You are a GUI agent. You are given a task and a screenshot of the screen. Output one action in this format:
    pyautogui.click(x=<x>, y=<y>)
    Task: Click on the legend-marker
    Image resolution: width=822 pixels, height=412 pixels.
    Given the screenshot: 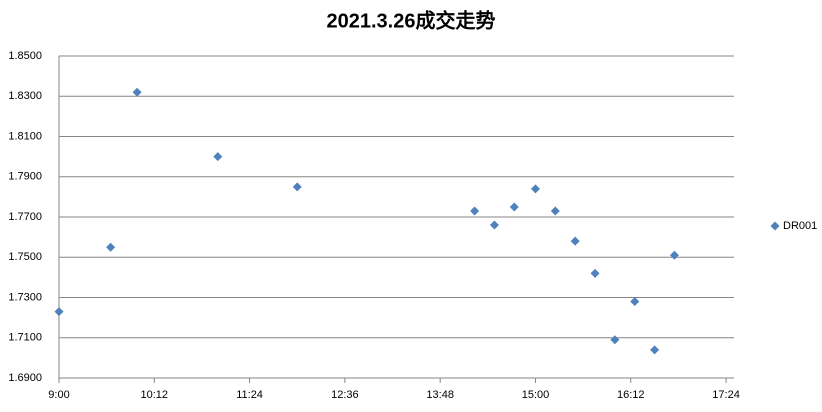 What is the action you would take?
    pyautogui.click(x=775, y=226)
    